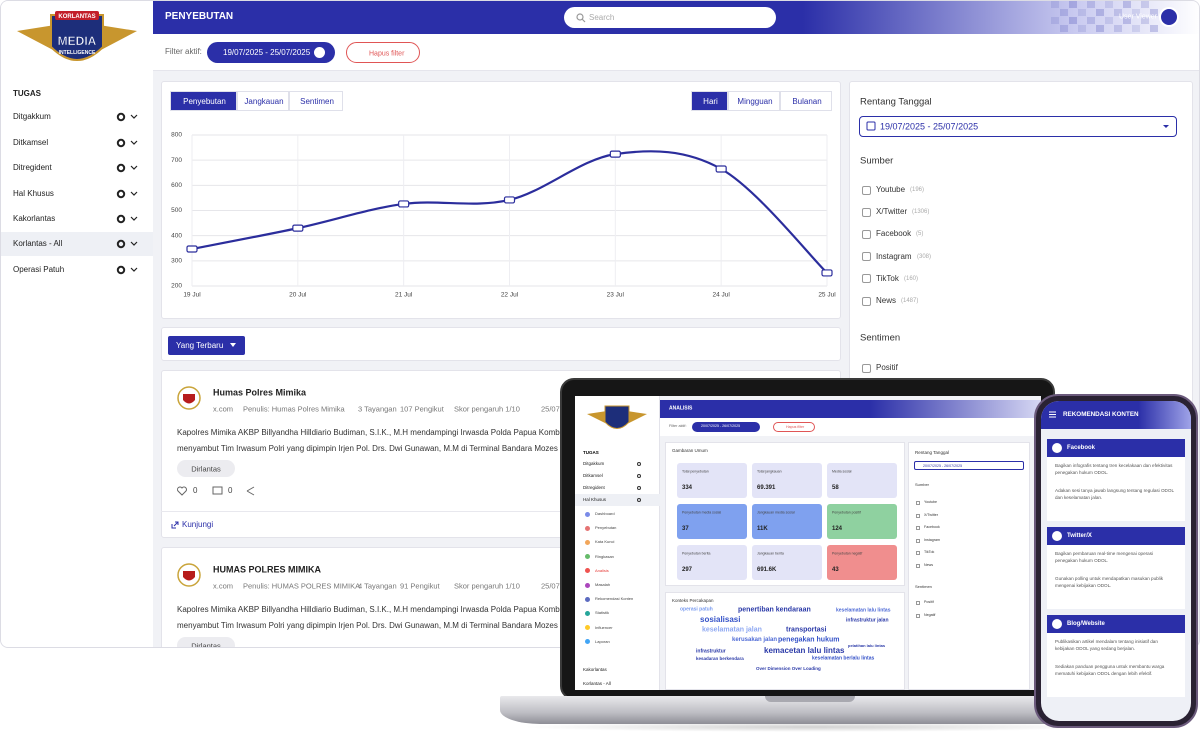 The image size is (1200, 746). I want to click on cloud-word: operasi patuh, so click(696, 609).